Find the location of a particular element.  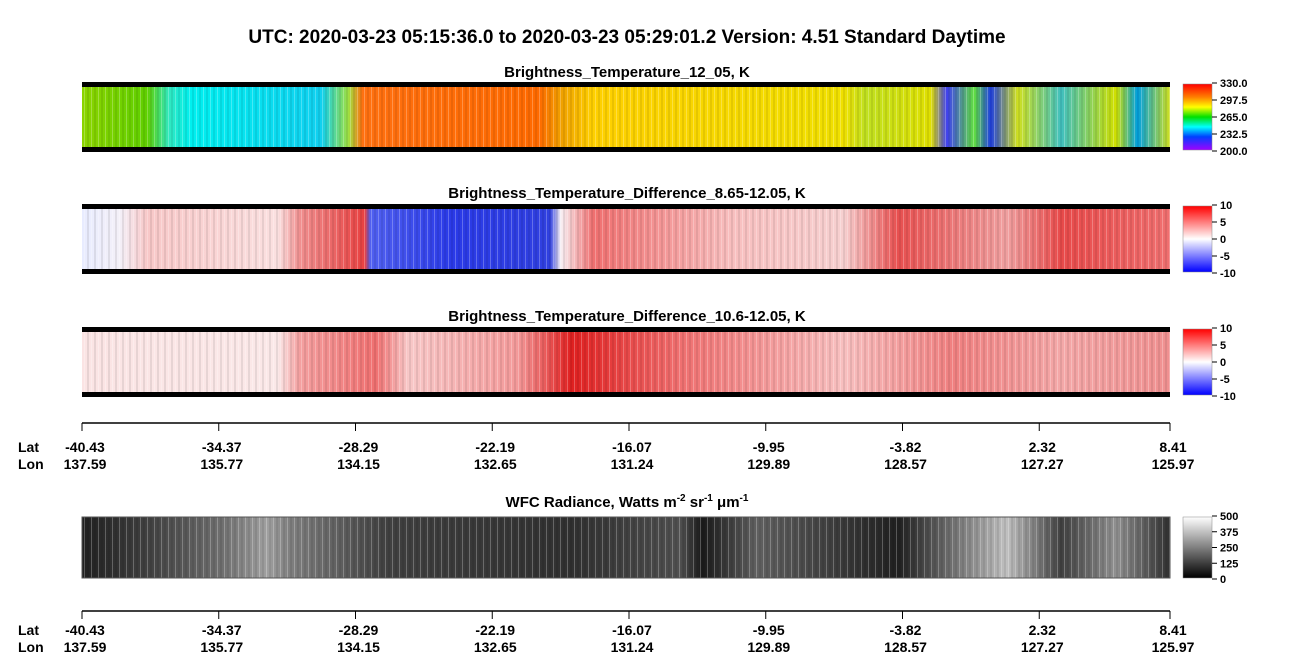

title-text: Brightness_Temperature_12_05, K is located at coordinates (627, 72).